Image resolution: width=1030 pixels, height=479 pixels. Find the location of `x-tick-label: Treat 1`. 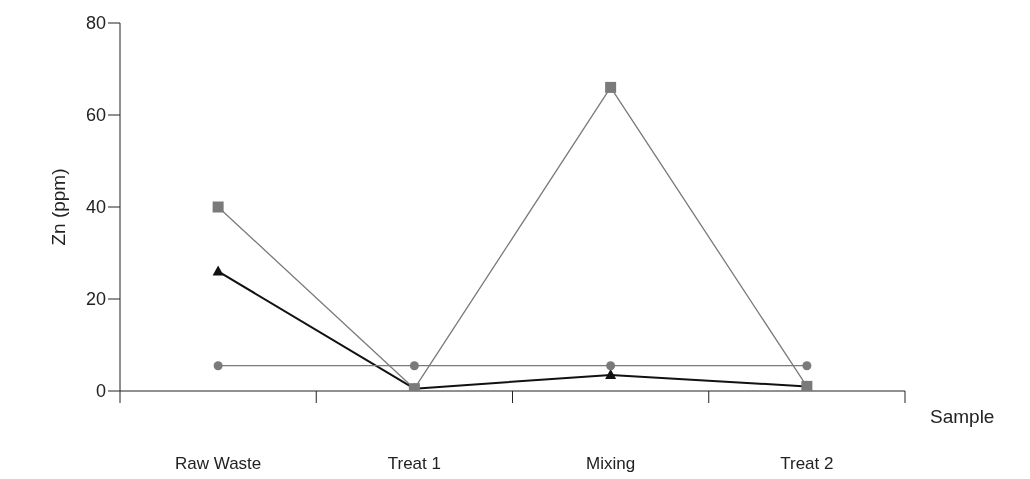

x-tick-label: Treat 1 is located at coordinates (414, 463).